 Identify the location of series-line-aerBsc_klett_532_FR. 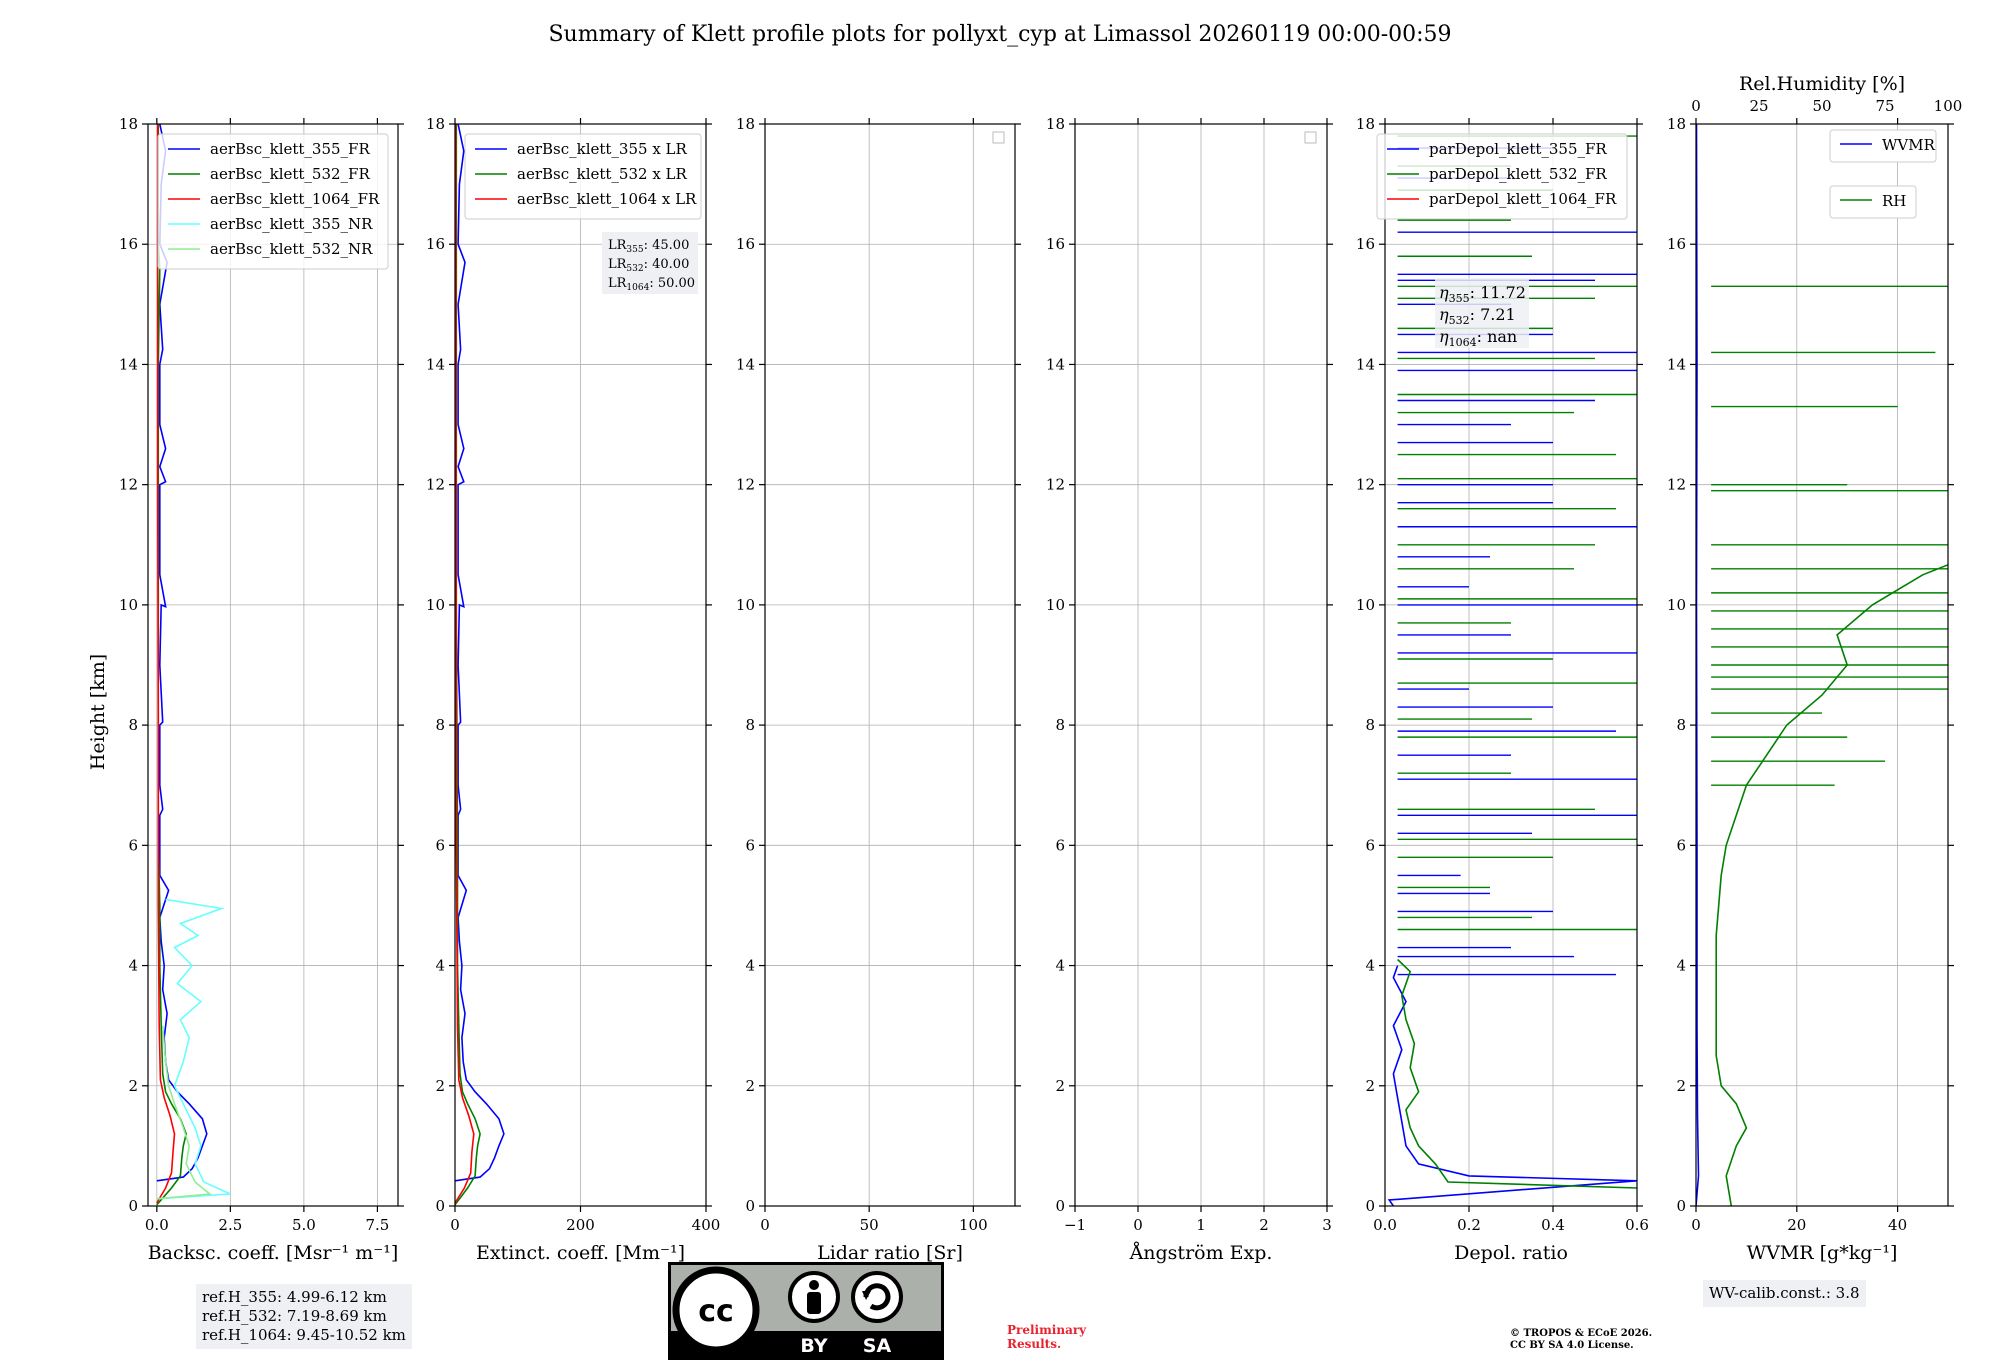
(172, 665).